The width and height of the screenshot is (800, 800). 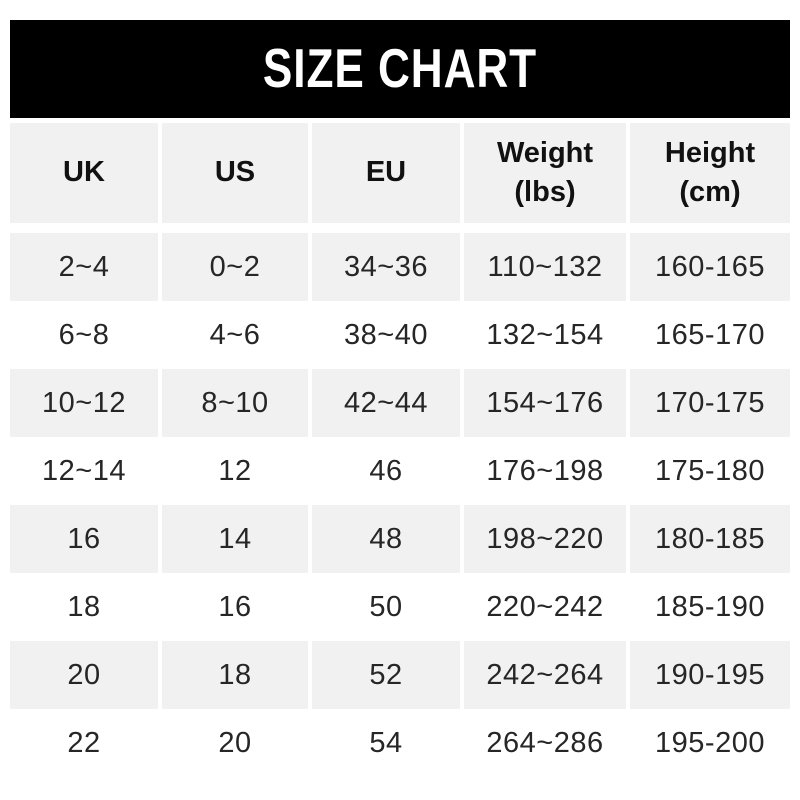 What do you see at coordinates (710, 152) in the screenshot?
I see `column-header-label: Height` at bounding box center [710, 152].